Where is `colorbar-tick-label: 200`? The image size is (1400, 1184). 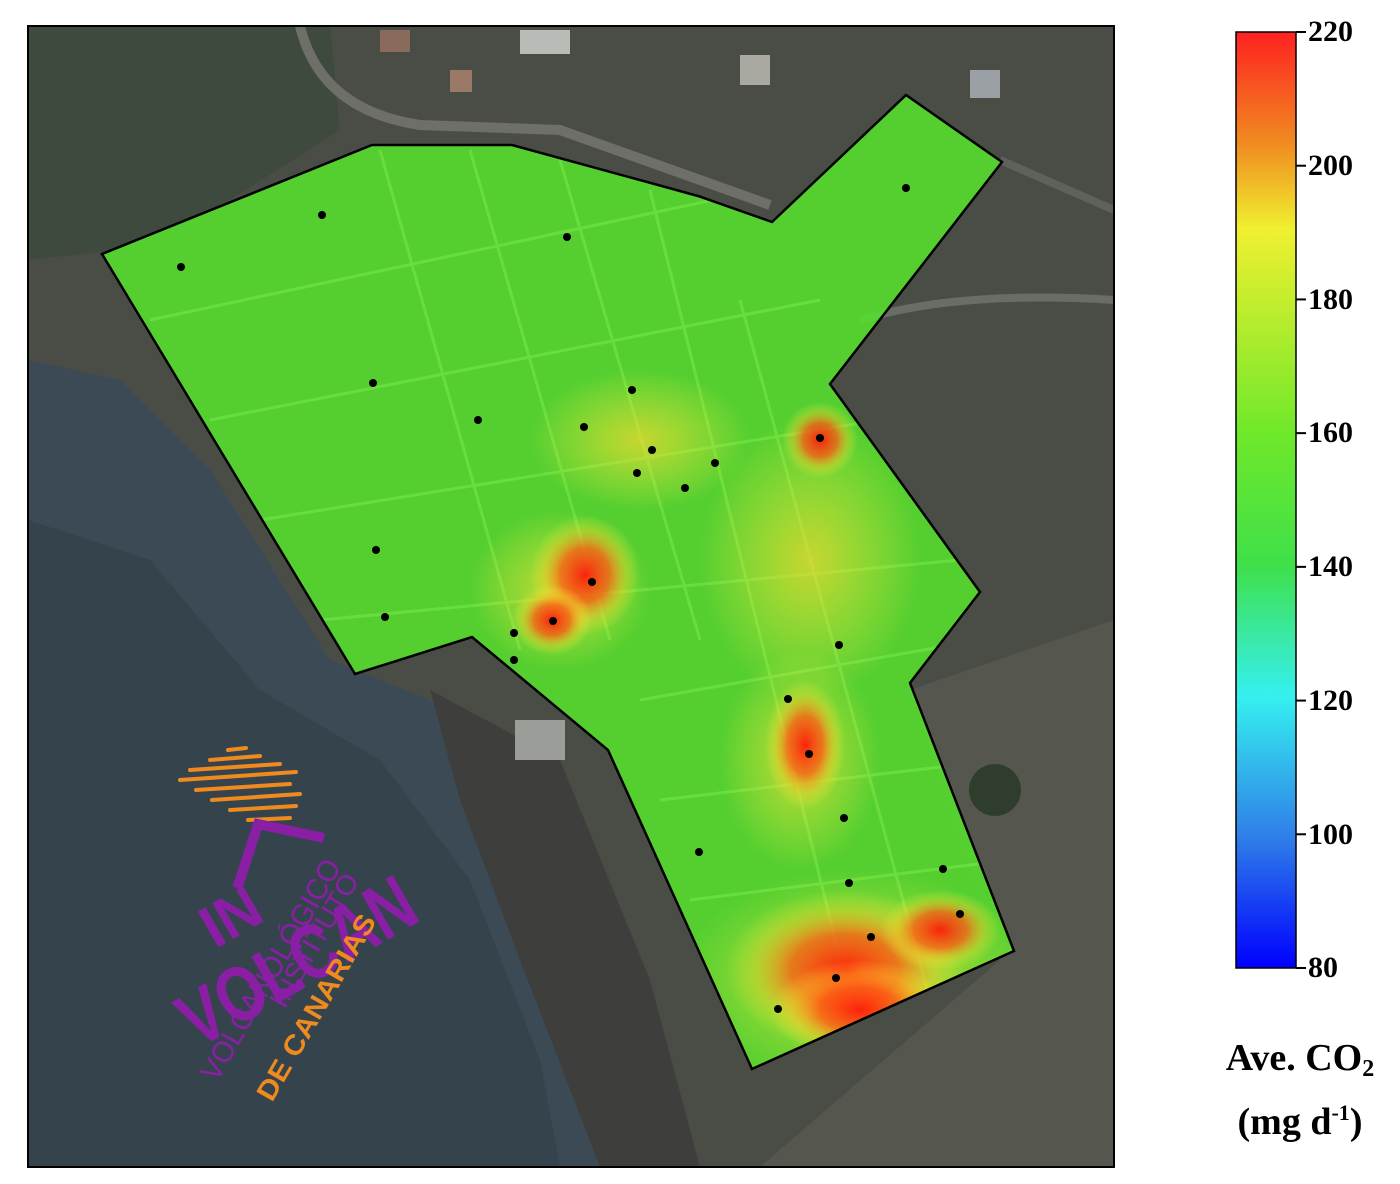
colorbar-tick-label: 200 is located at coordinates (1330, 165).